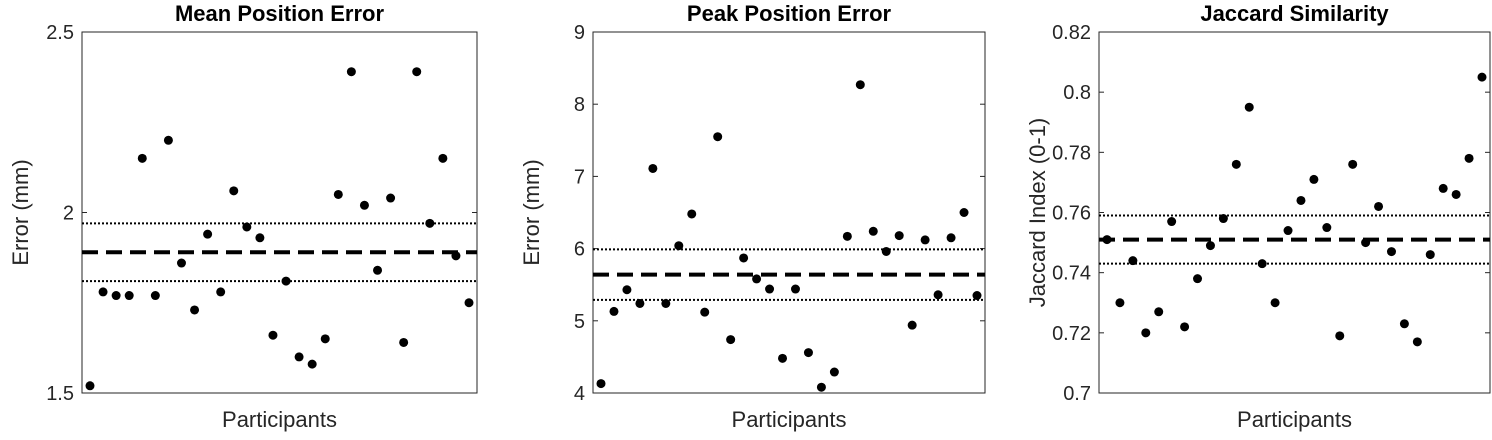 This screenshot has height=440, width=1492. I want to click on y-tick-label: 7, so click(579, 177).